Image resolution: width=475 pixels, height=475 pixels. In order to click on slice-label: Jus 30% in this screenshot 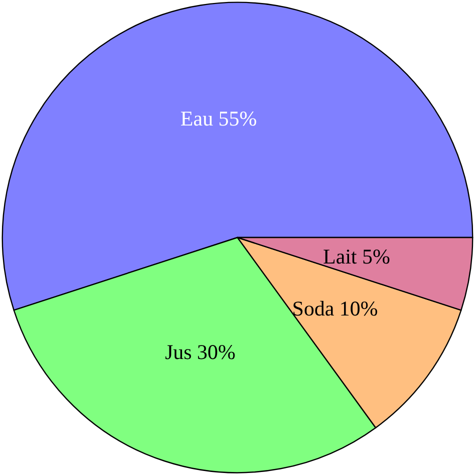, I will do `click(200, 352)`.